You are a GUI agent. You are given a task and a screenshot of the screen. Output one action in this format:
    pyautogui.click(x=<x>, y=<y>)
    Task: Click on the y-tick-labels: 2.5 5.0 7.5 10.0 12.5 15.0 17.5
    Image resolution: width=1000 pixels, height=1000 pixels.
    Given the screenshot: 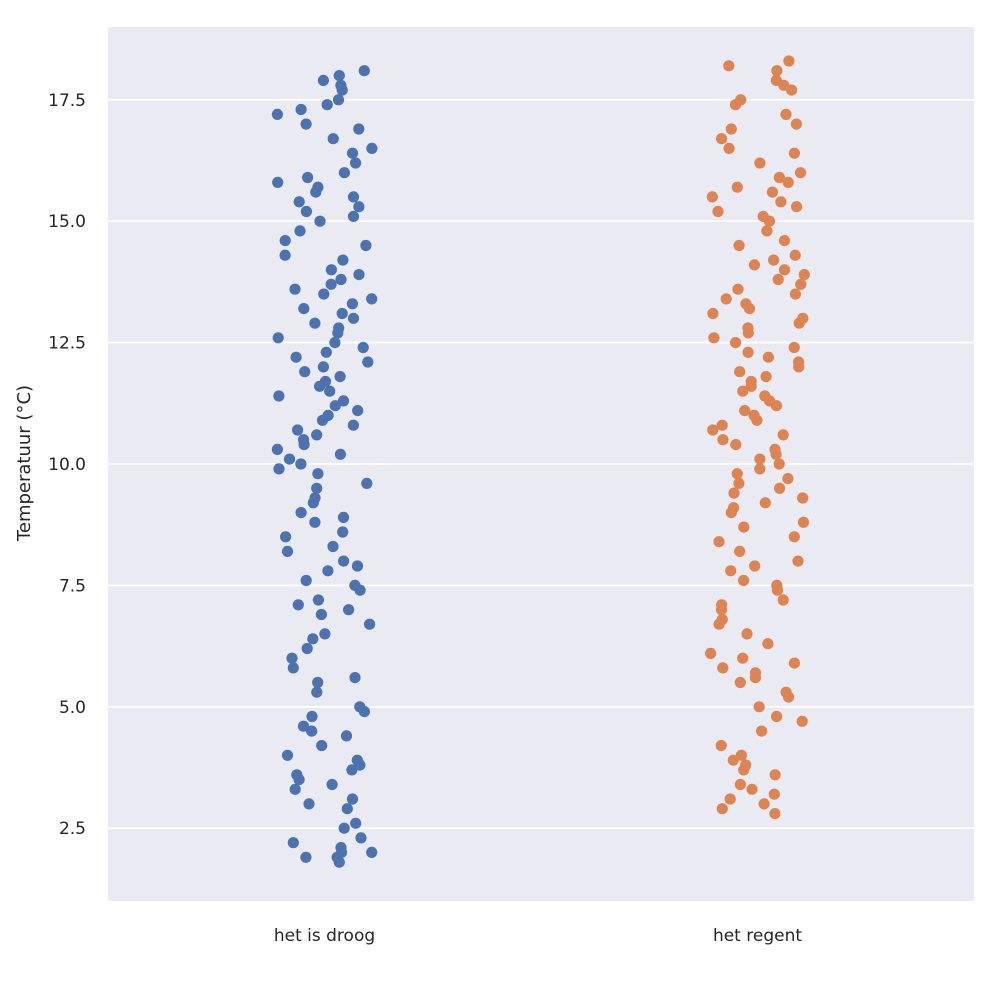 What is the action you would take?
    pyautogui.click(x=67, y=465)
    